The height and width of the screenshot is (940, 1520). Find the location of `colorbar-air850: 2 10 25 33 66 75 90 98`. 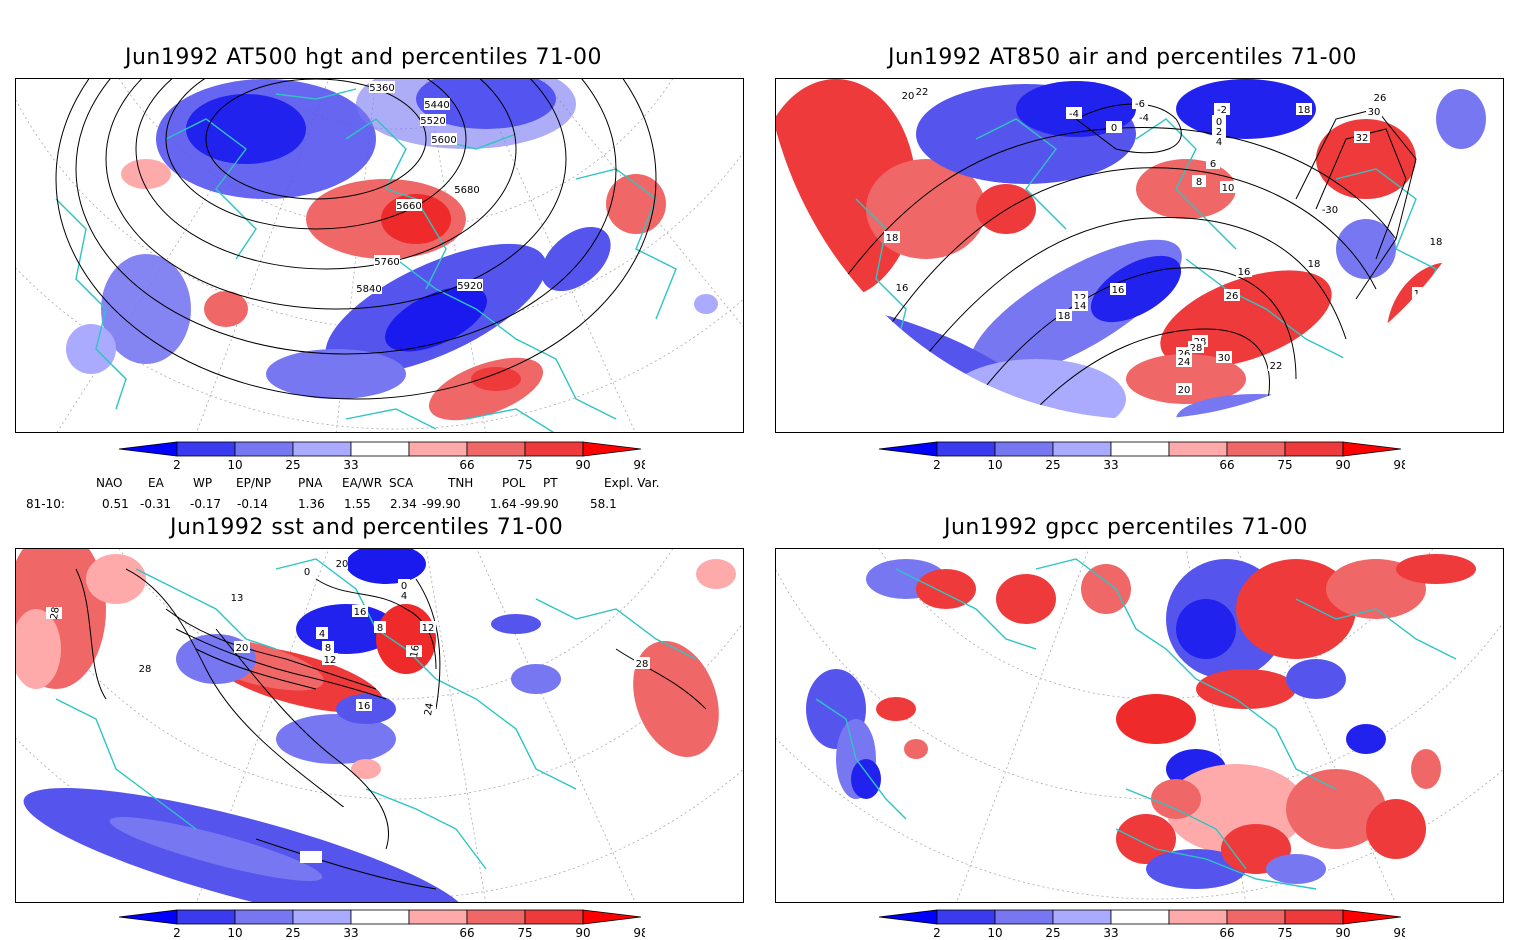

colorbar-air850: 2 10 25 33 66 75 90 98 is located at coordinates (1141, 456).